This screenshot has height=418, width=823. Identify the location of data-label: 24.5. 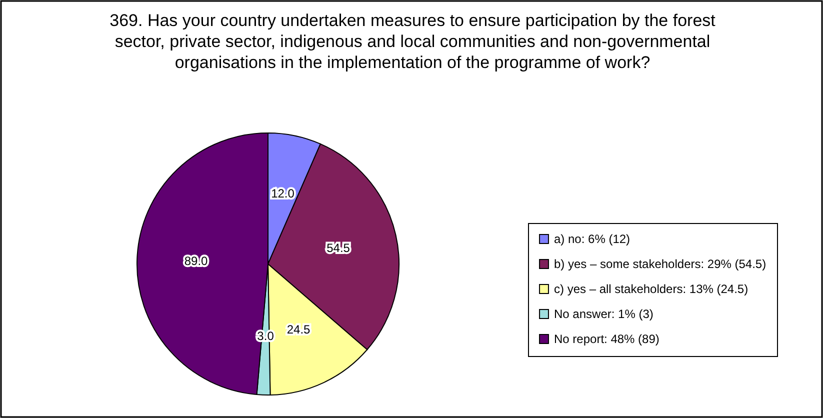
(298, 329).